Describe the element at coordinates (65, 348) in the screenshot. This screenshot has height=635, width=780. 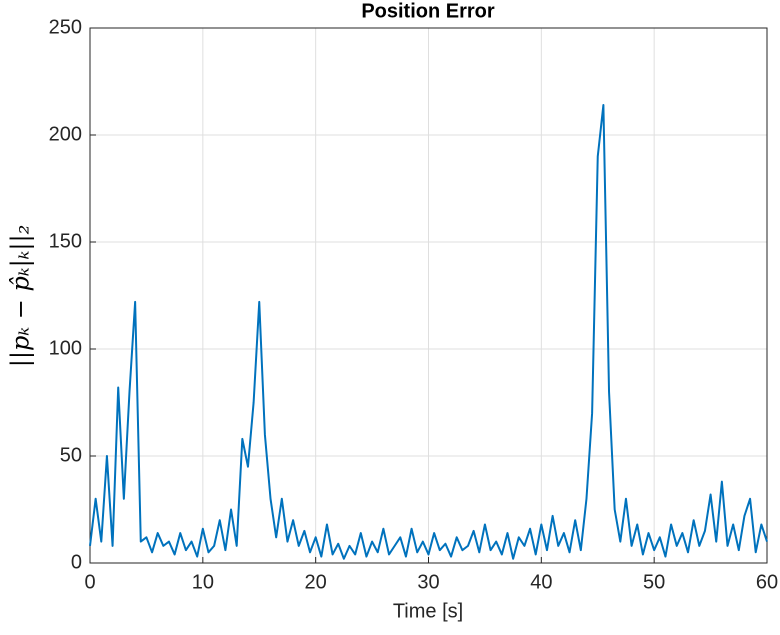
I see `y-tick-label: 100` at that location.